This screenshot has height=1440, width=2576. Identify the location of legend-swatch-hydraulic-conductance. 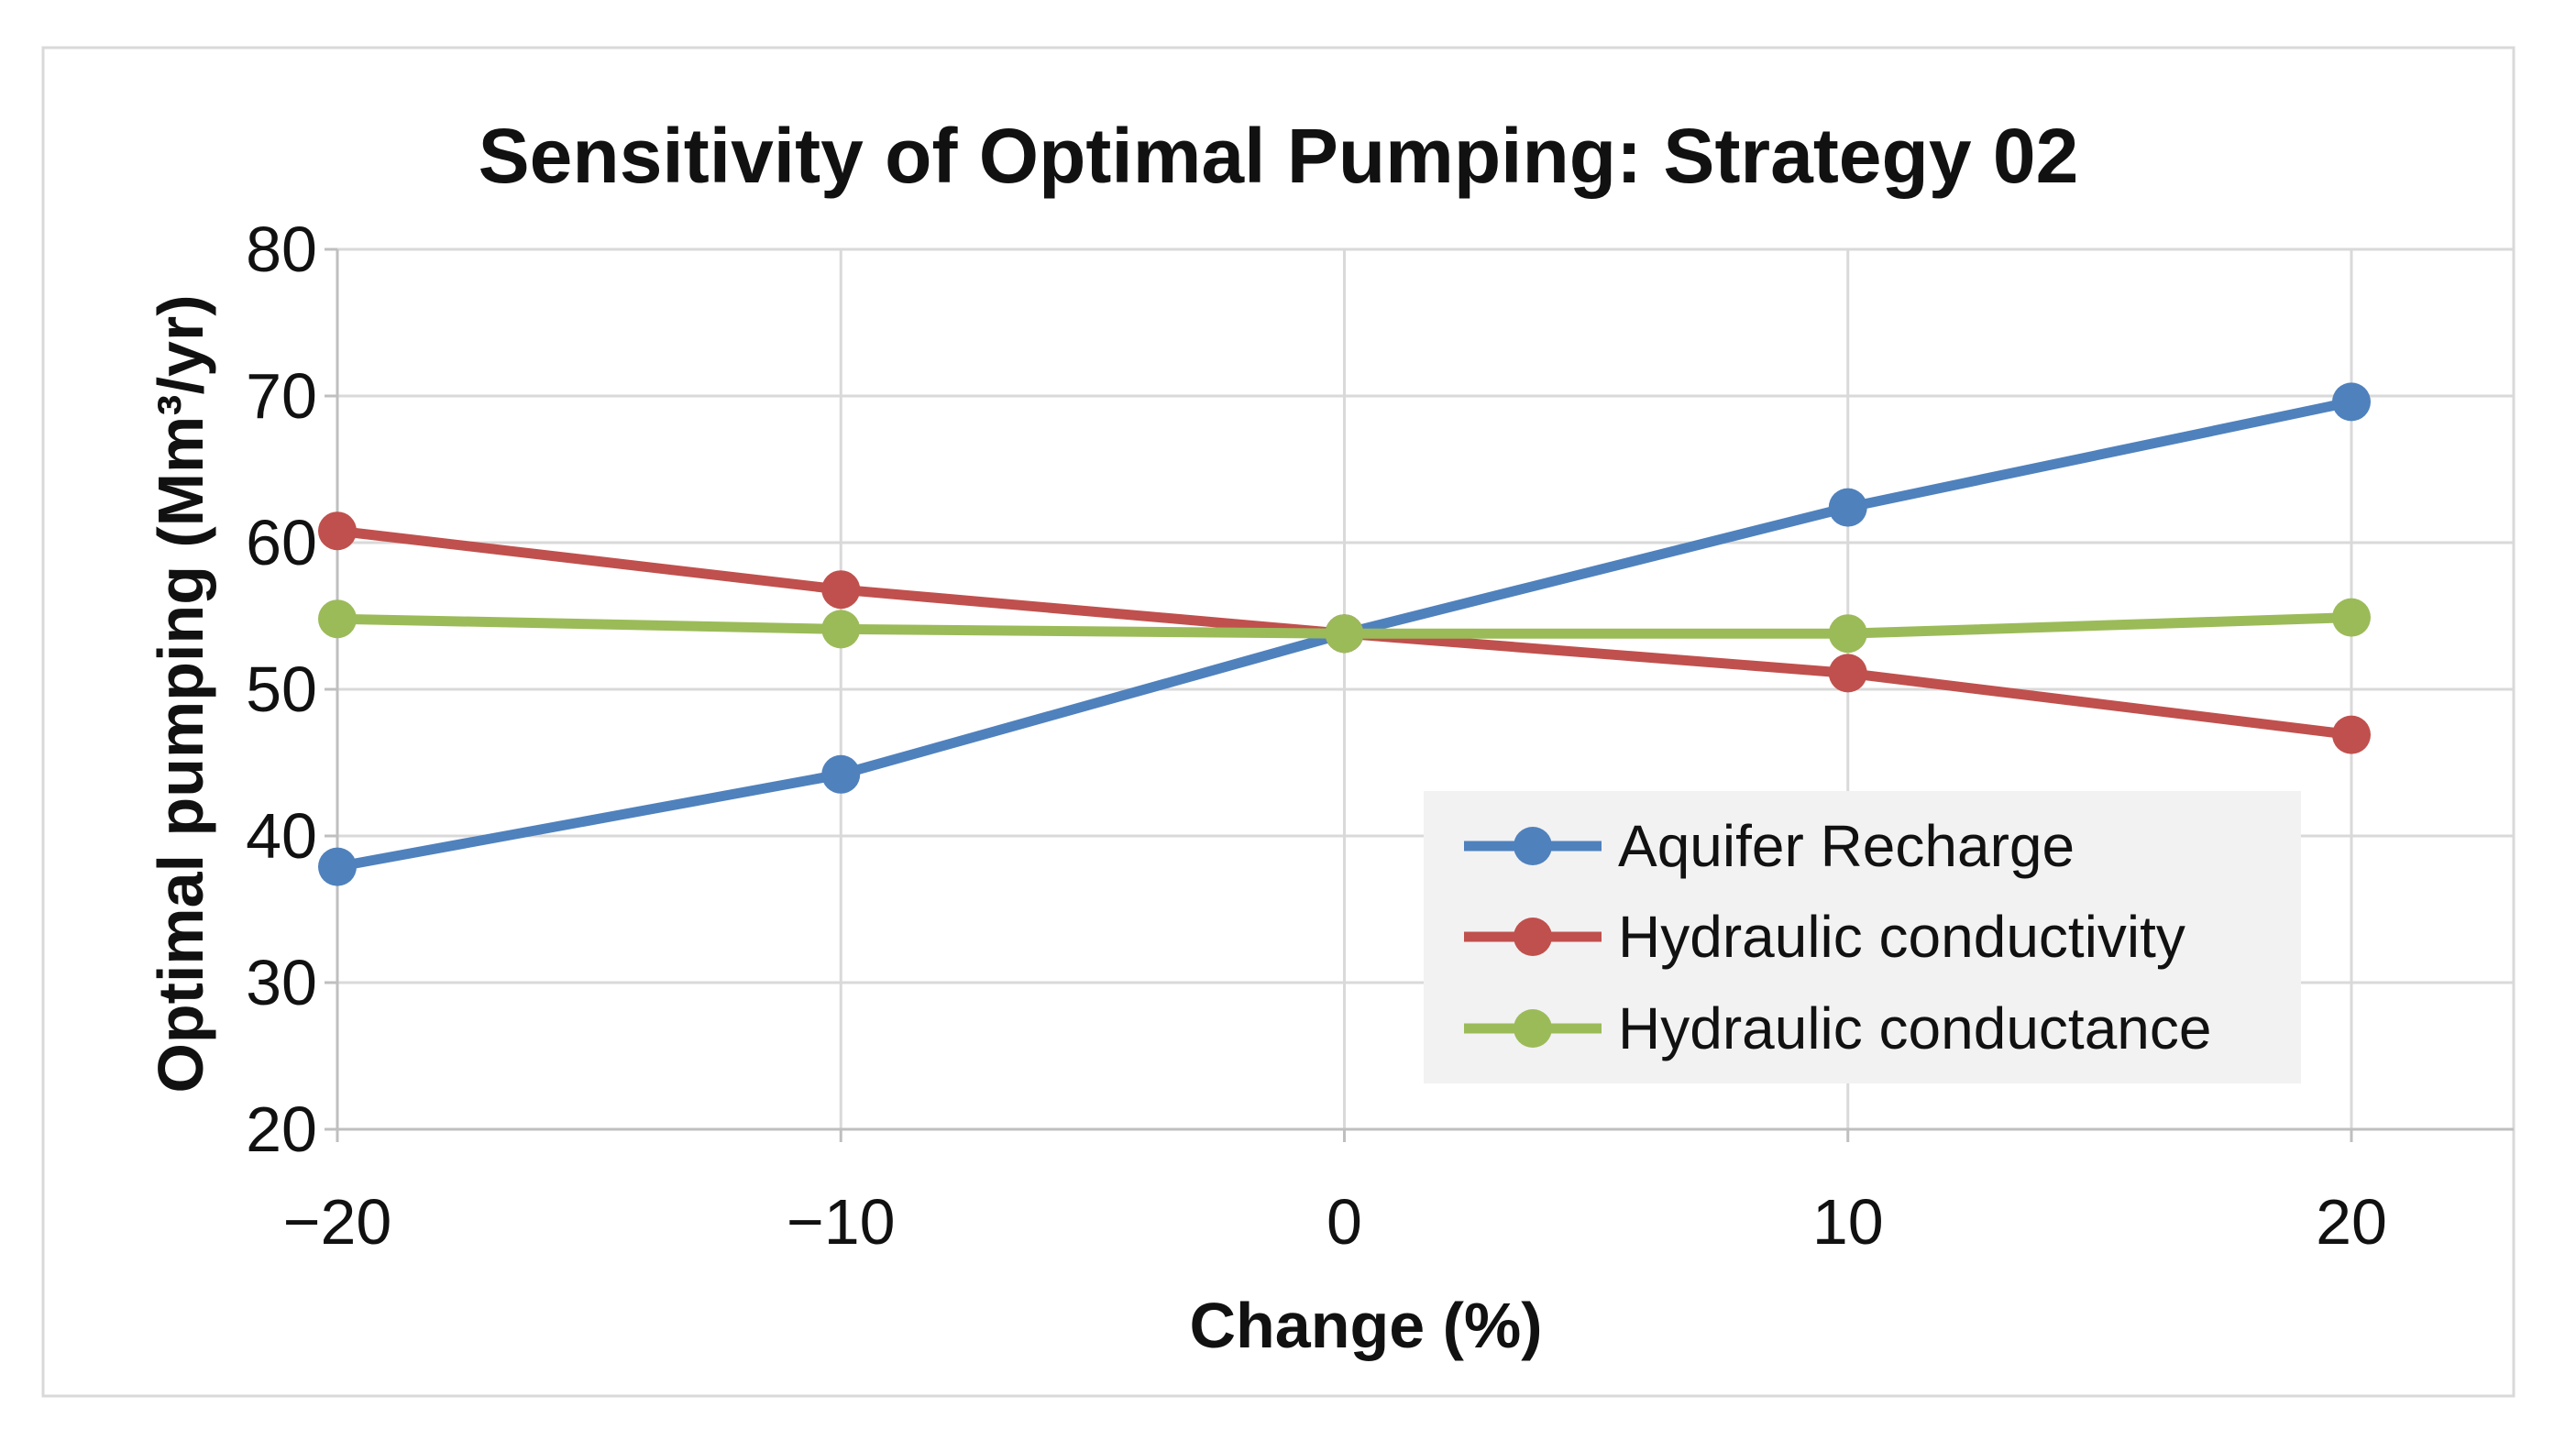
(1533, 1029).